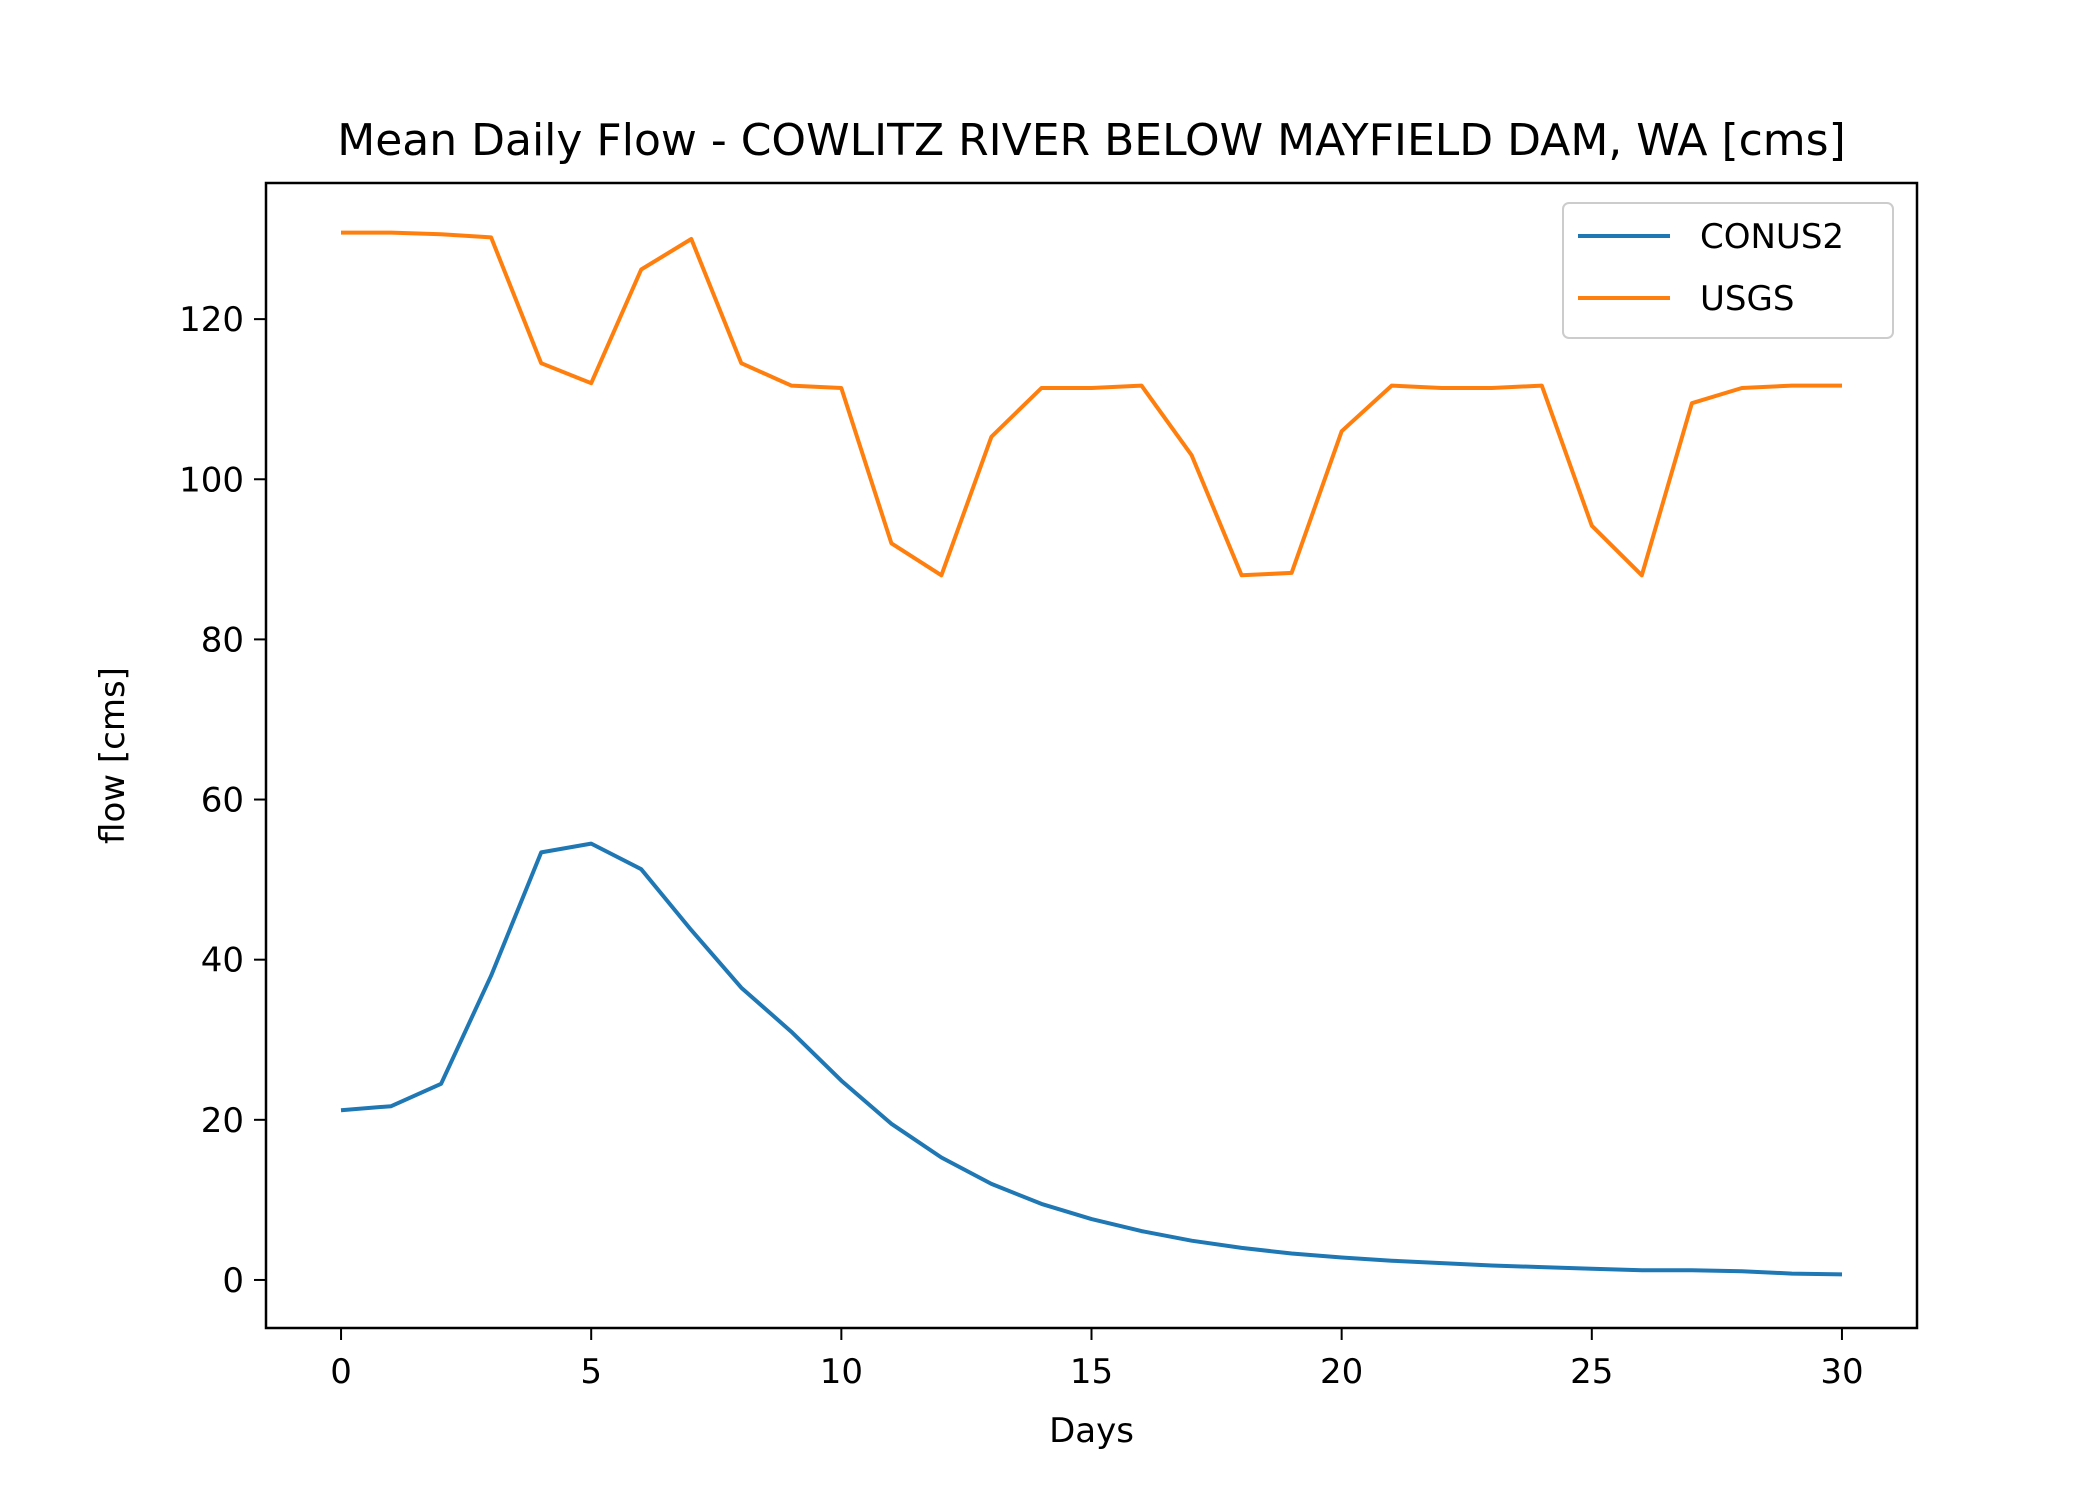 This screenshot has height=1500, width=2100. I want to click on y-tick-label: 100, so click(211, 480).